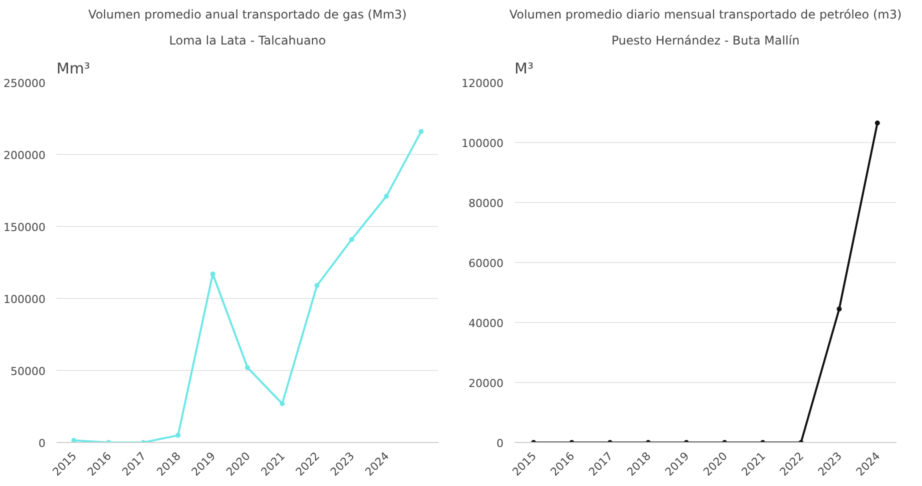  I want to click on y-tick-label: 20000, so click(486, 383).